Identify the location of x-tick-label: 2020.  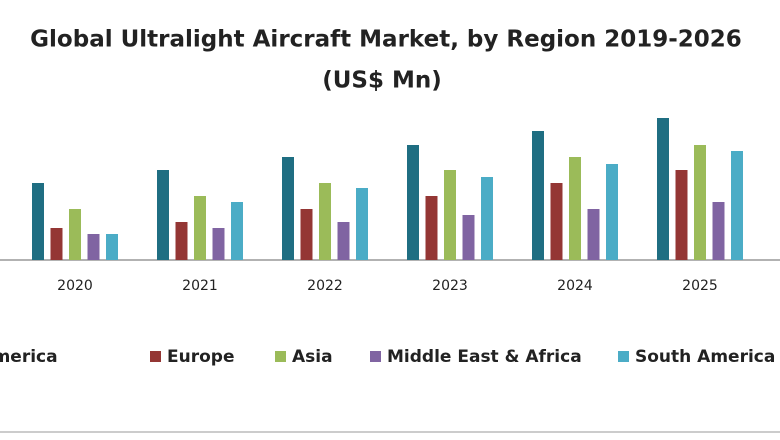
(75, 286).